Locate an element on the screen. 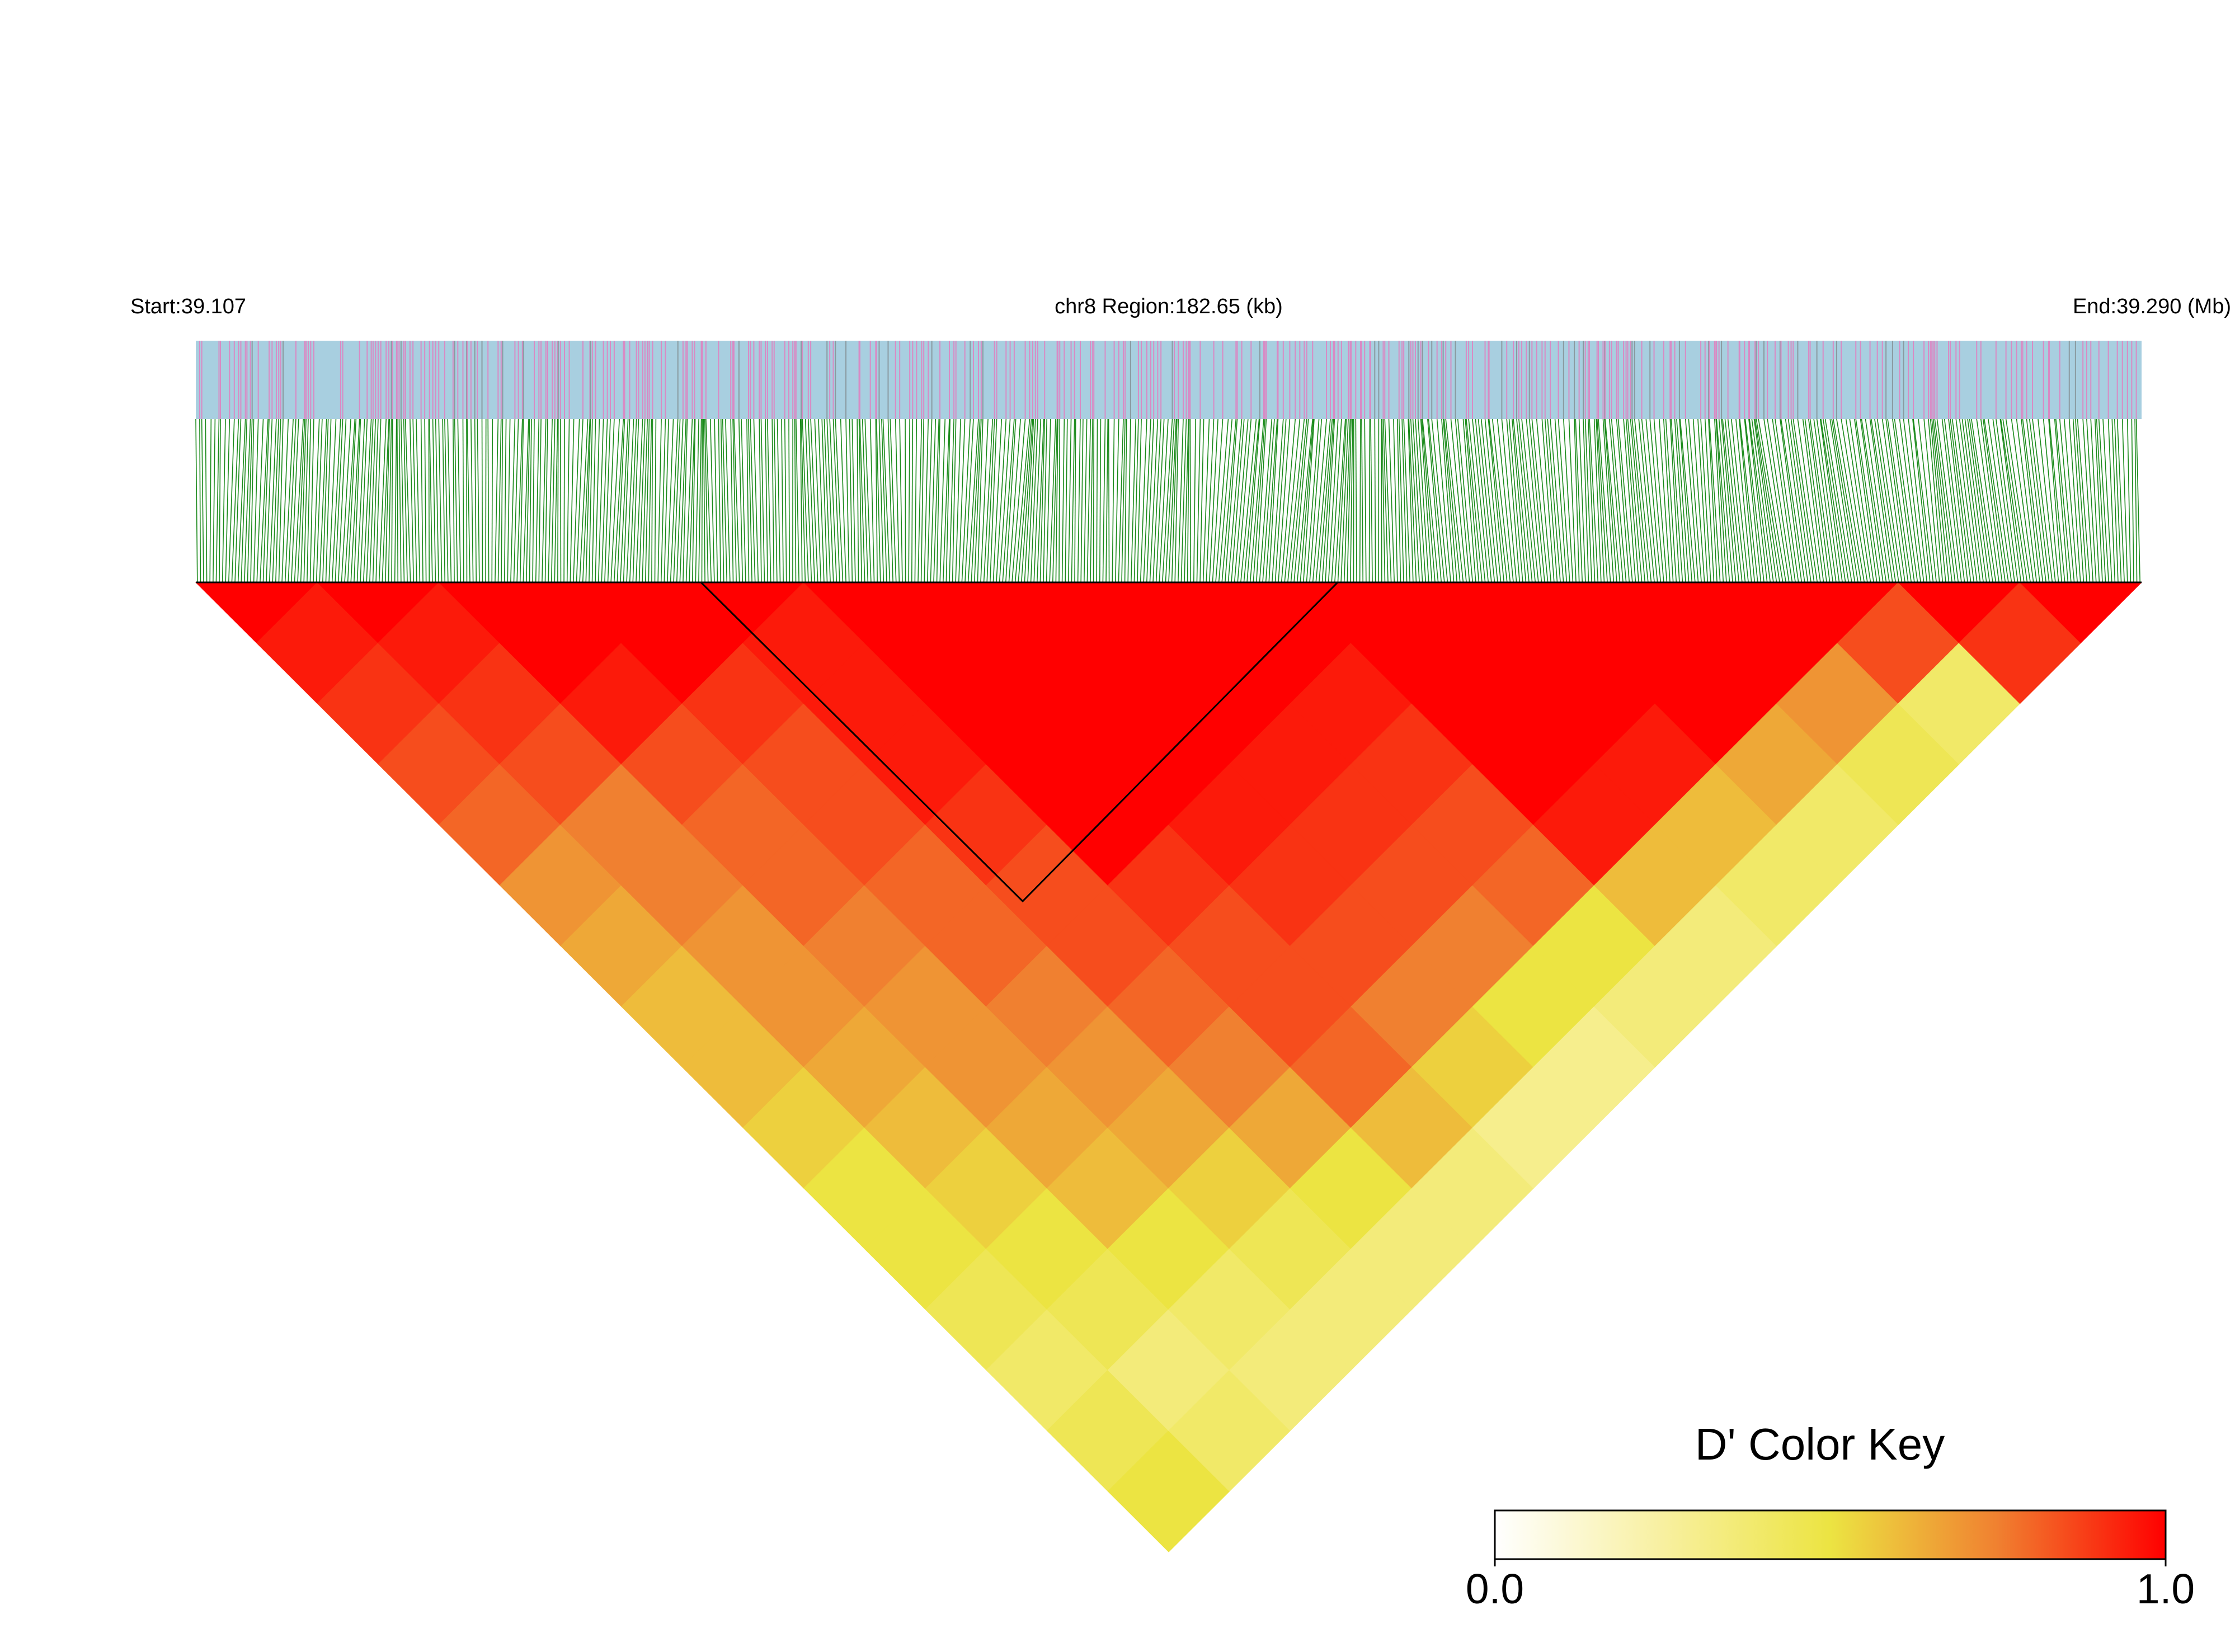  end-label: End:39.290 (Mb) is located at coordinates (2152, 306).